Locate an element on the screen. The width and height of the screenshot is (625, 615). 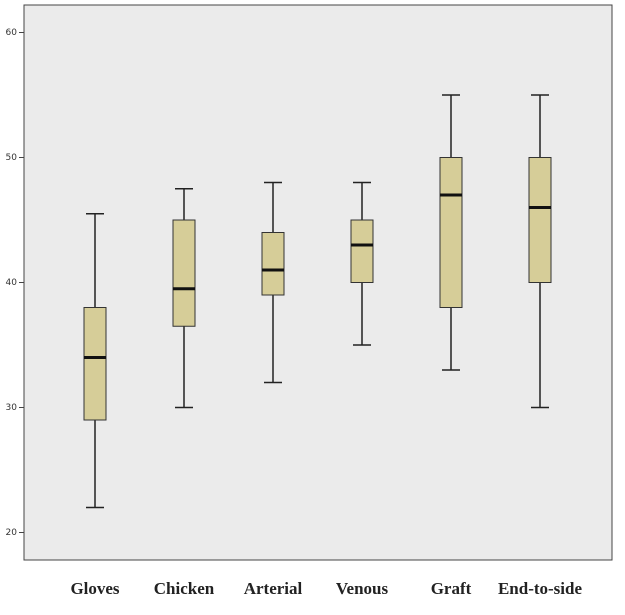
y-tick-label: 30 is located at coordinates (12, 408).